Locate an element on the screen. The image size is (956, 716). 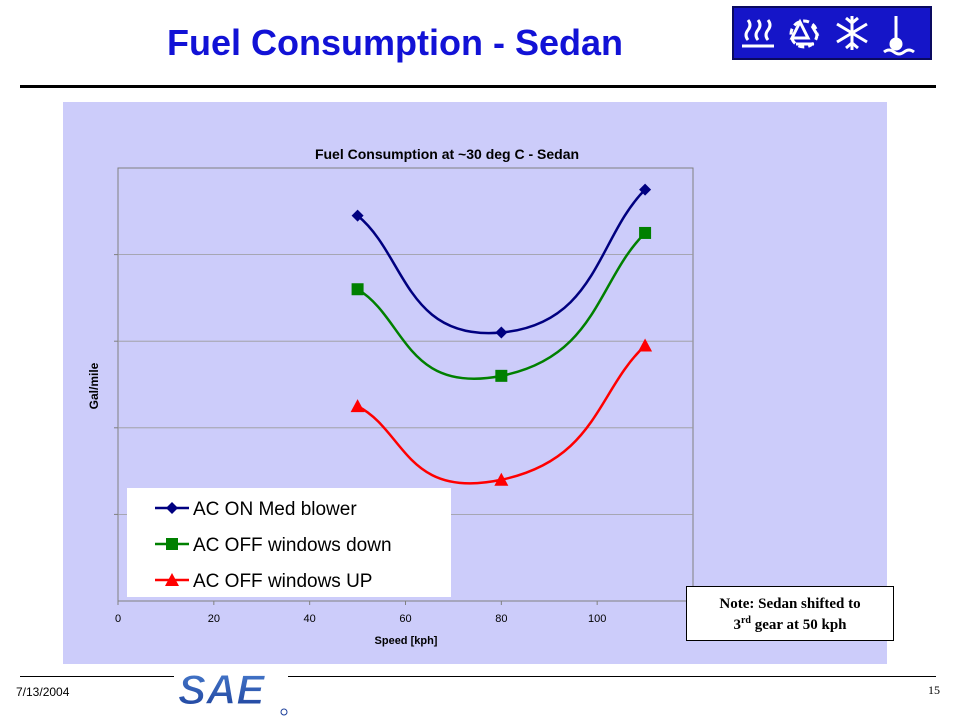
x-tick-label: 100 is located at coordinates (597, 619).